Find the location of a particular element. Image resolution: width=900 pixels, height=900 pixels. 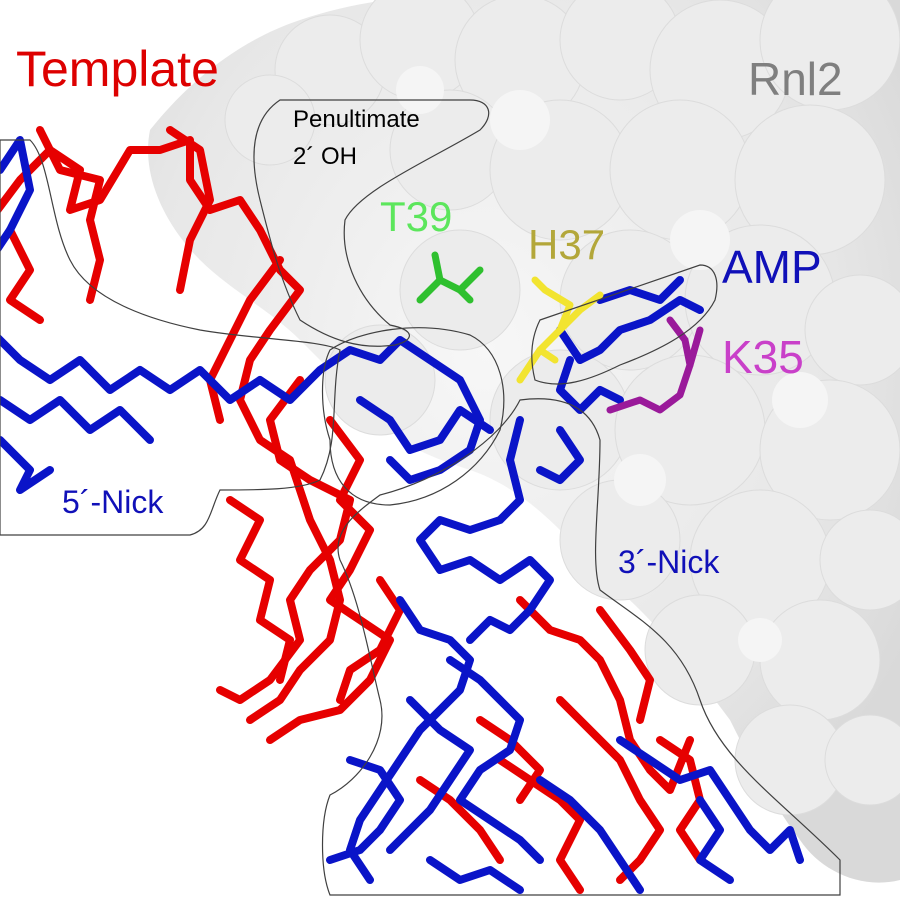

t39-label: T39 is located at coordinates (416, 216).